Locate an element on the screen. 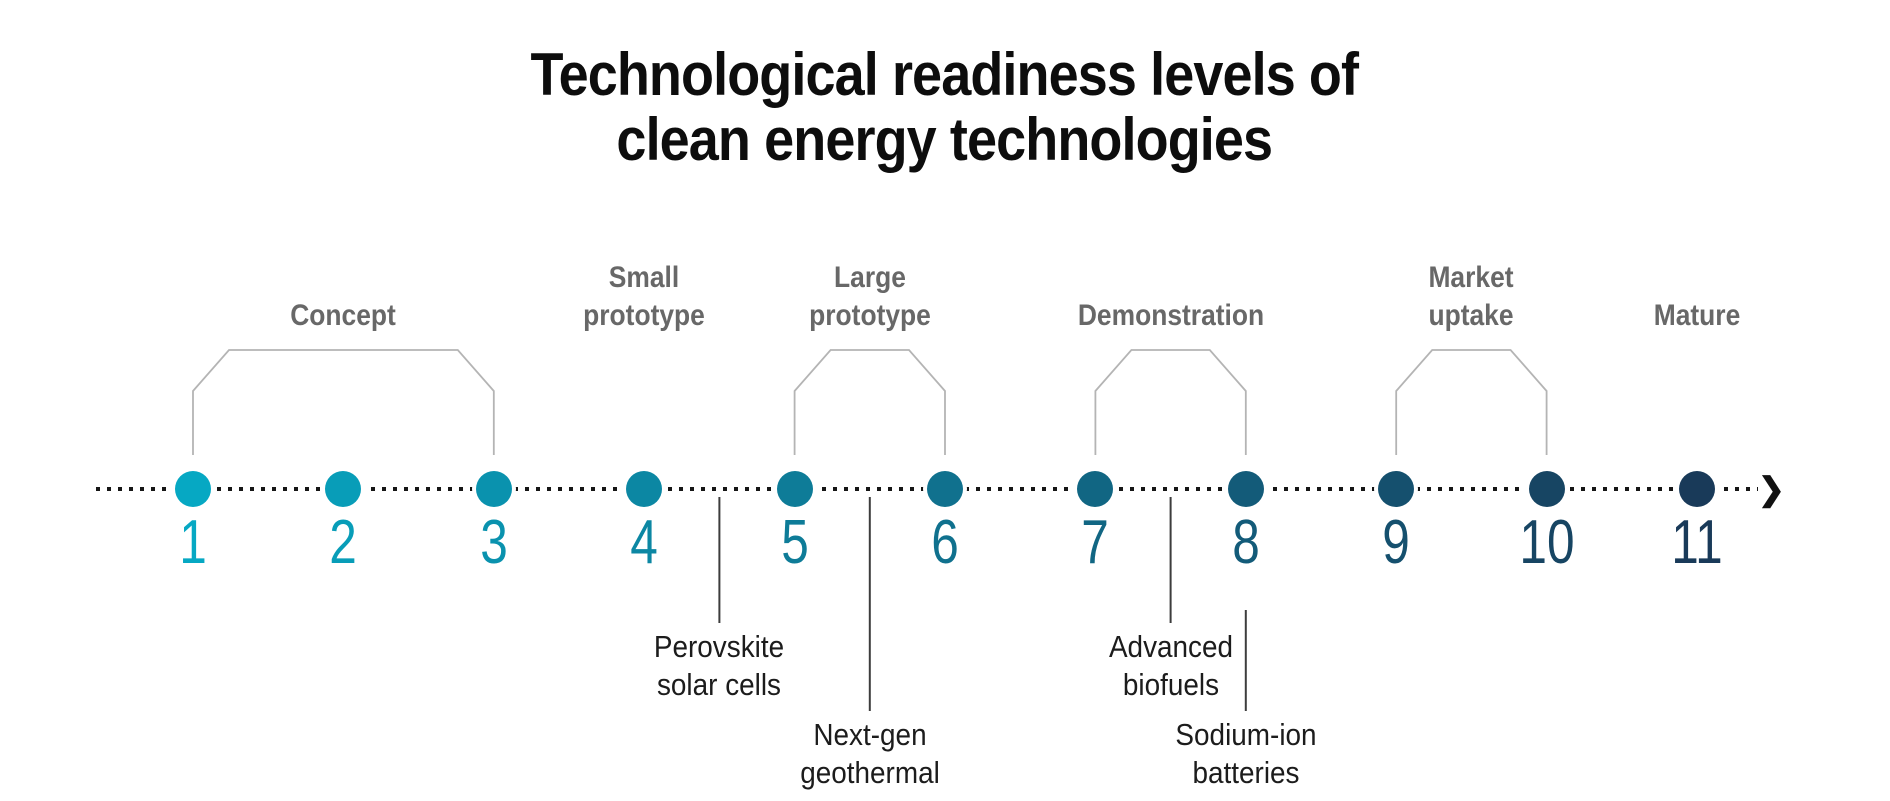 The image size is (1890, 801). trl-number-11: 11 is located at coordinates (1697, 542).